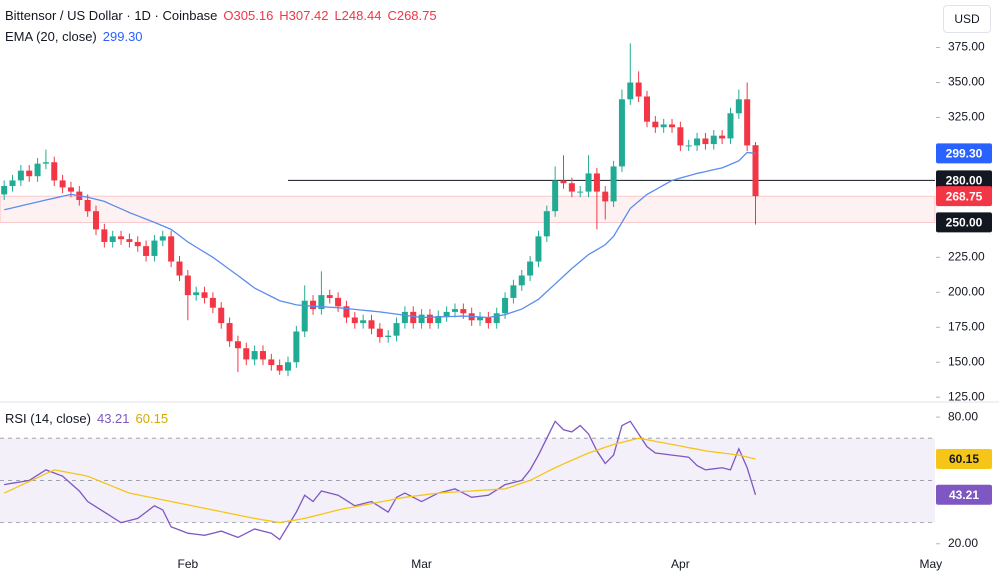 This screenshot has height=582, width=999. I want to click on rsi-legend: RSI (14, close) 43.21 60.15, so click(86, 418).